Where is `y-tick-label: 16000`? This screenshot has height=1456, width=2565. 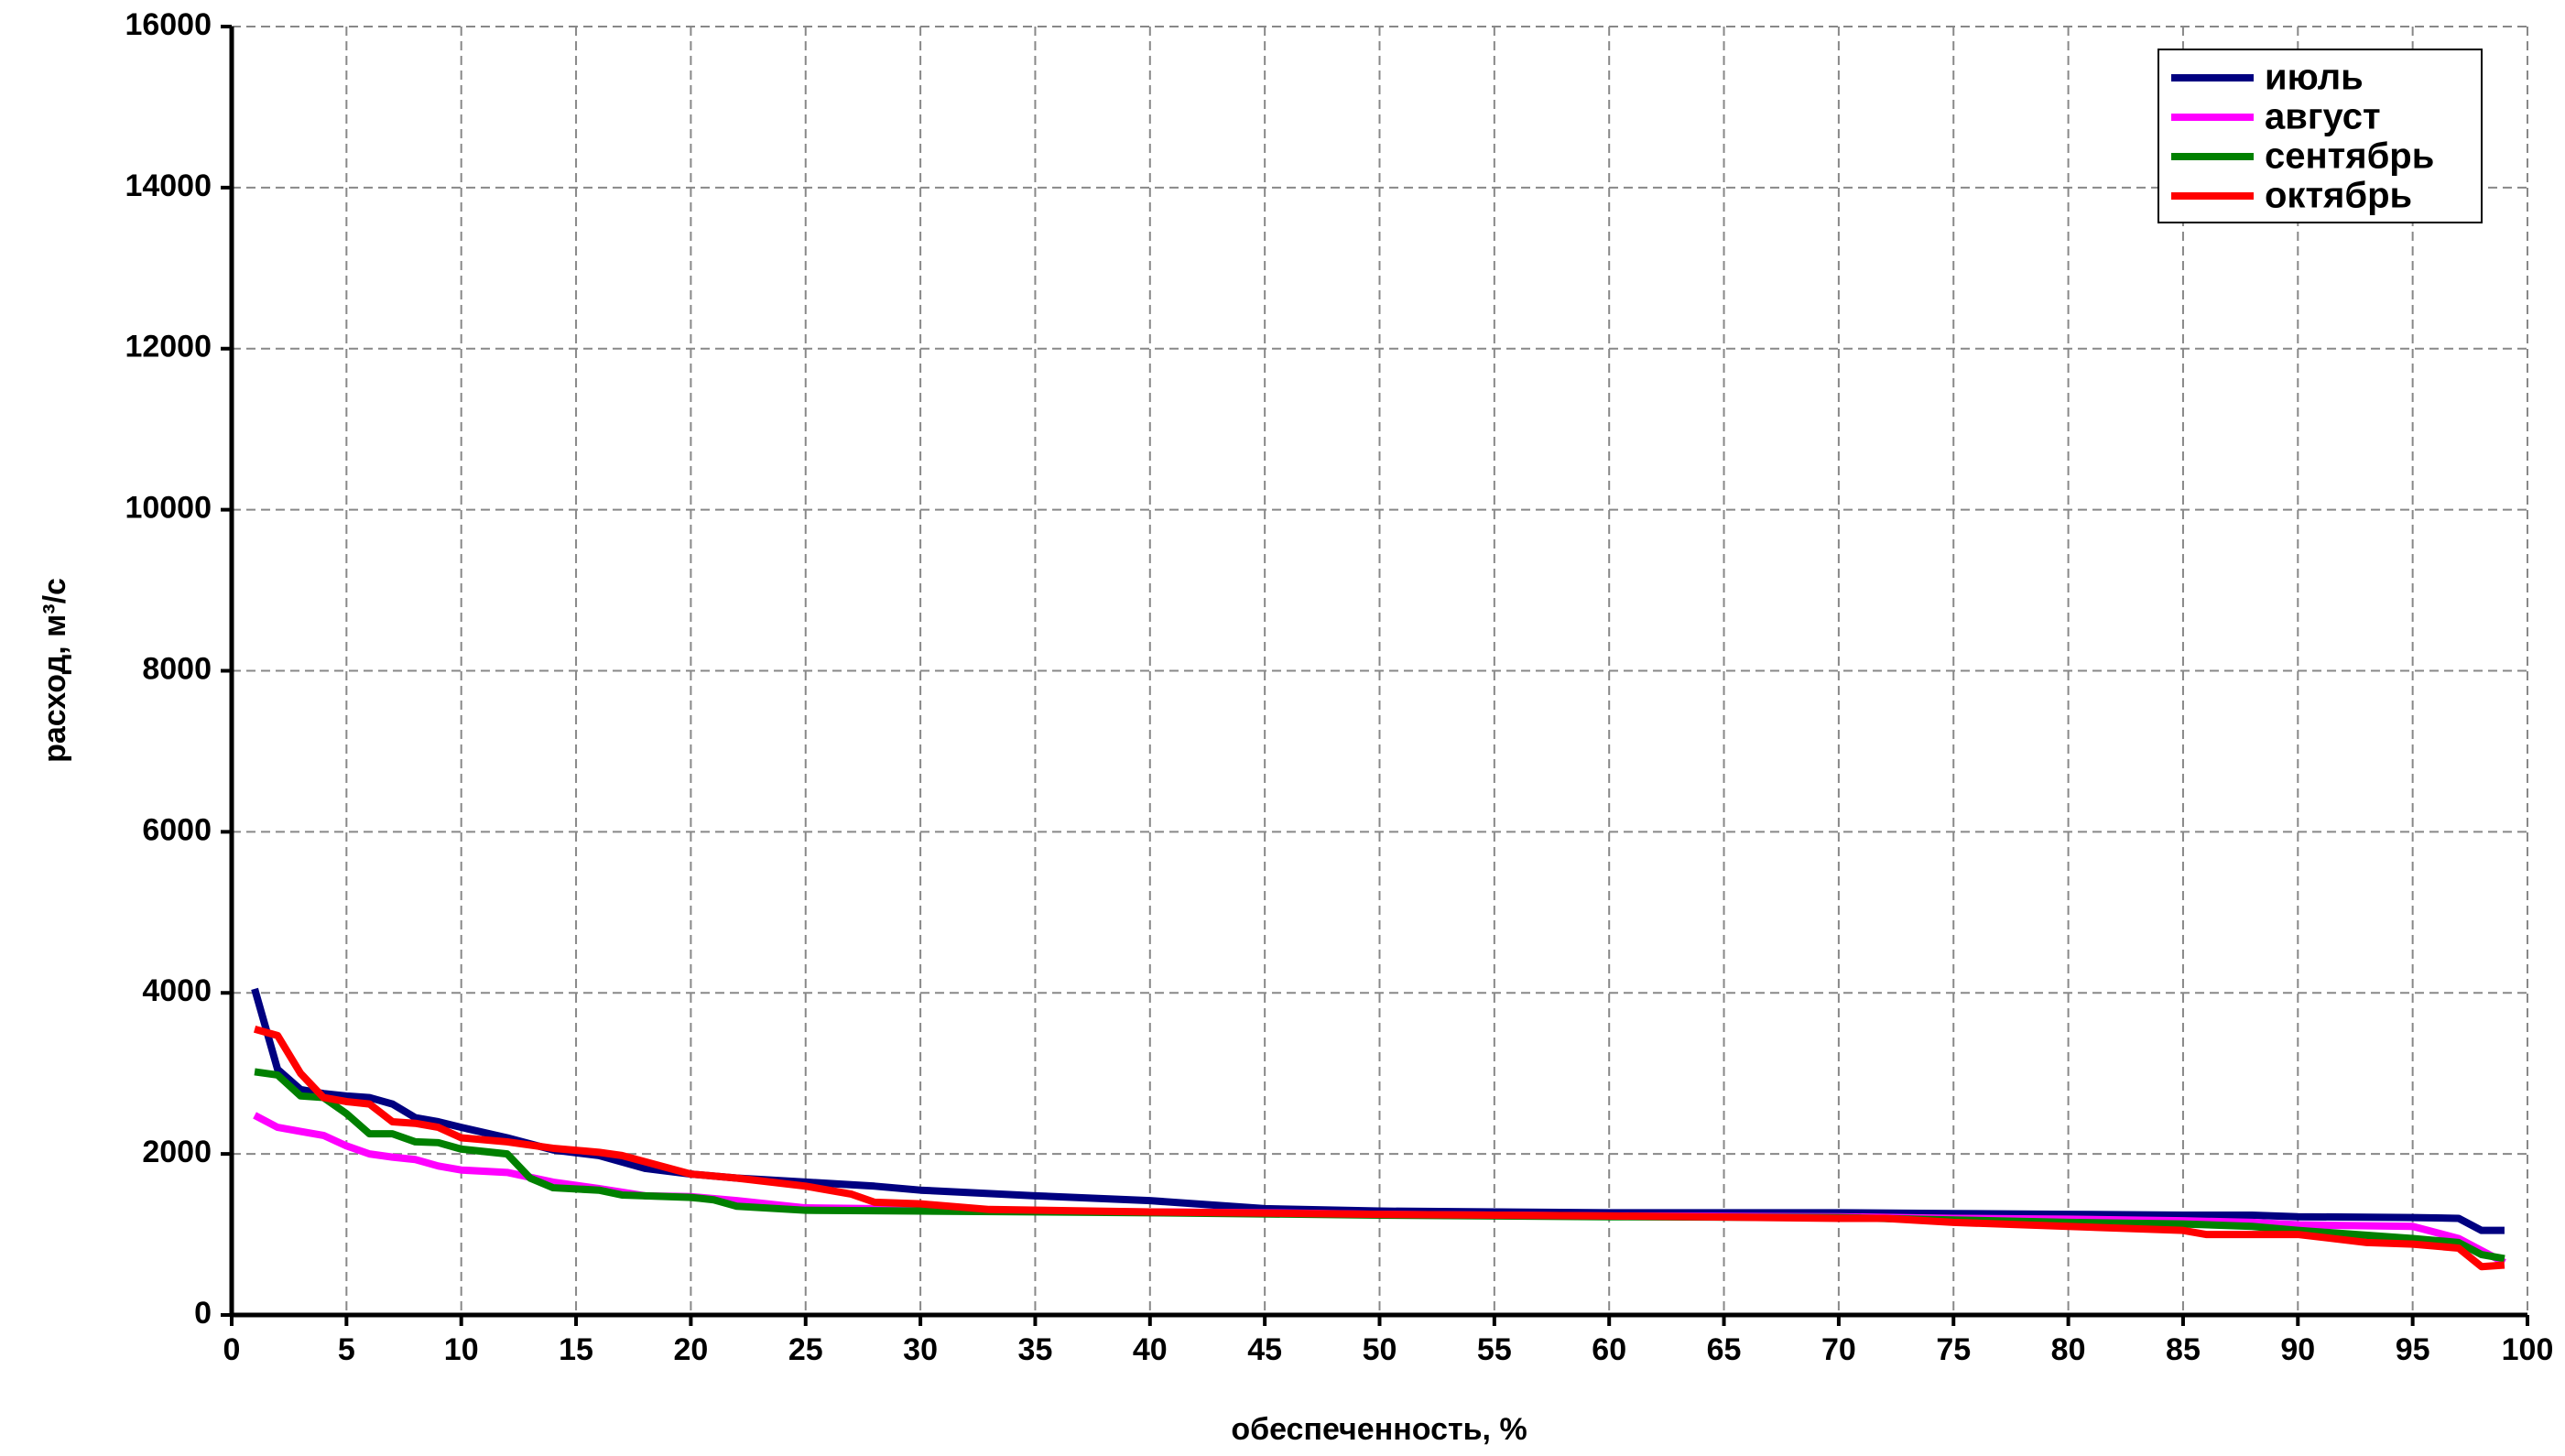 y-tick-label: 16000 is located at coordinates (168, 24).